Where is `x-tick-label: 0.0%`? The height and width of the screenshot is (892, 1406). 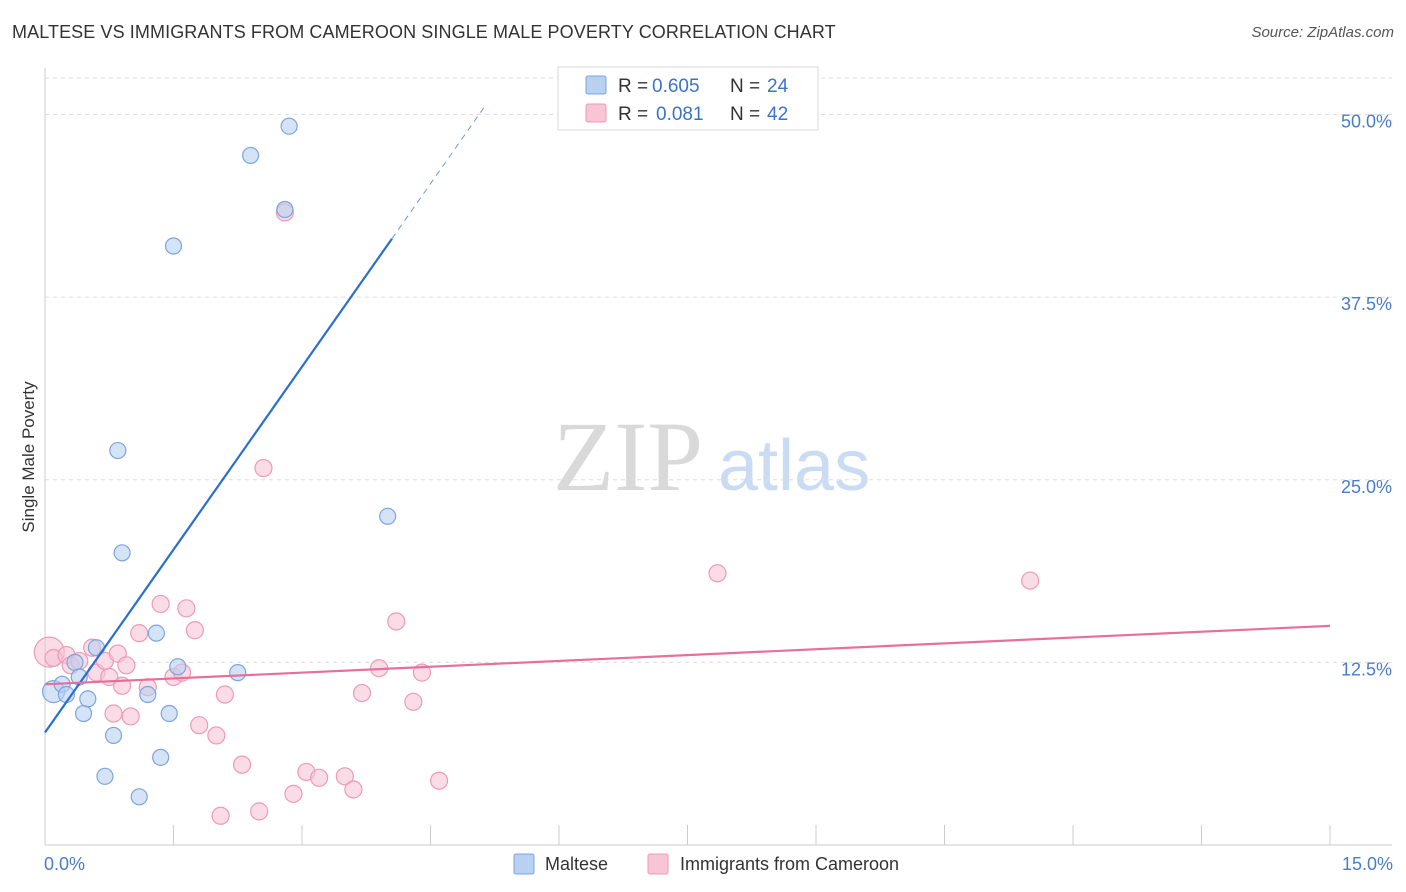 x-tick-label: 0.0% is located at coordinates (64, 864).